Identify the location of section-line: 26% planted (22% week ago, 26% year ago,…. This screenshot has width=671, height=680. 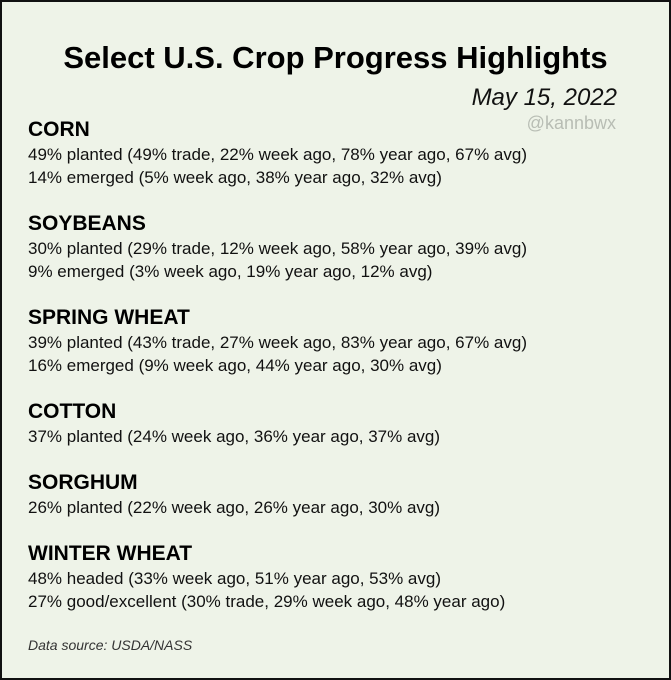
(234, 507).